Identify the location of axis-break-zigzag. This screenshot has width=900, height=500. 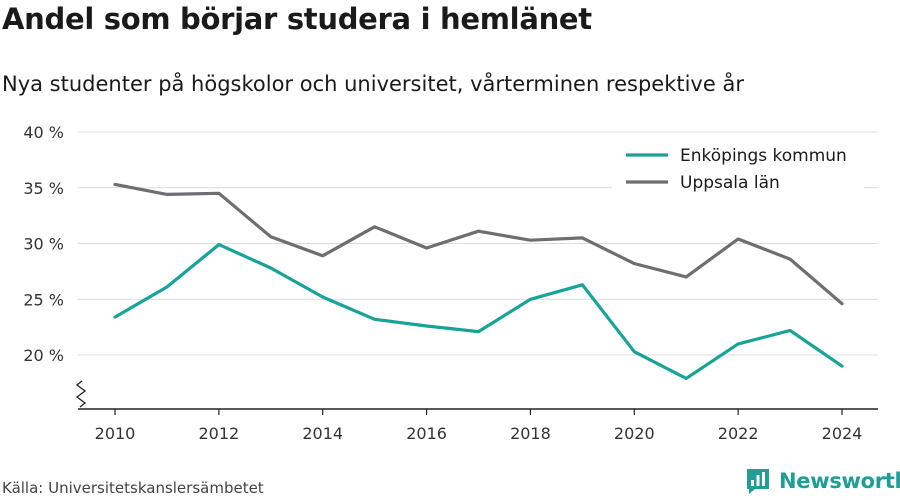
(81, 394).